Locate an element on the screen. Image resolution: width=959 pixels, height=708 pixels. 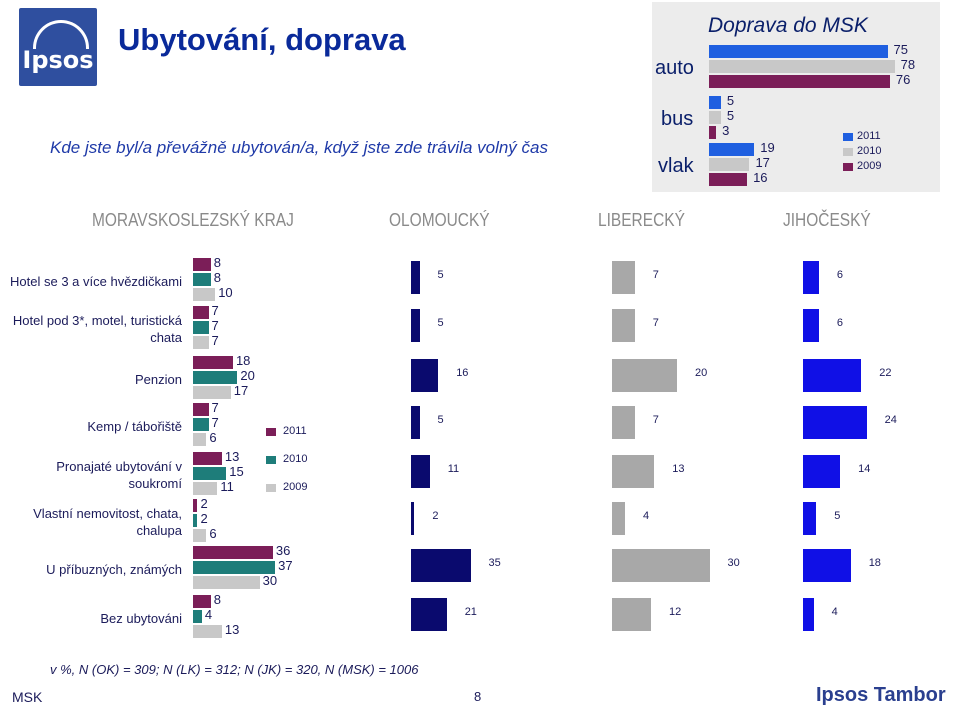
value-label: 10 is located at coordinates (225, 292).